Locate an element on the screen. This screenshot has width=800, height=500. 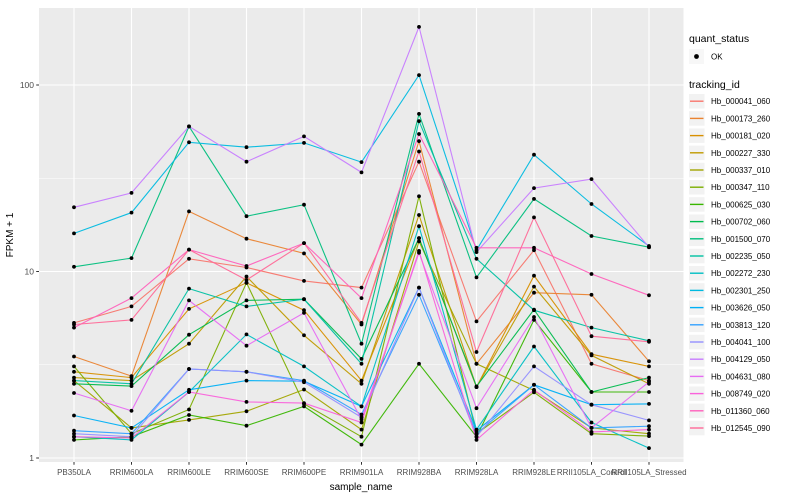
legend-item-label: Hb_000625_030 is located at coordinates (741, 204).